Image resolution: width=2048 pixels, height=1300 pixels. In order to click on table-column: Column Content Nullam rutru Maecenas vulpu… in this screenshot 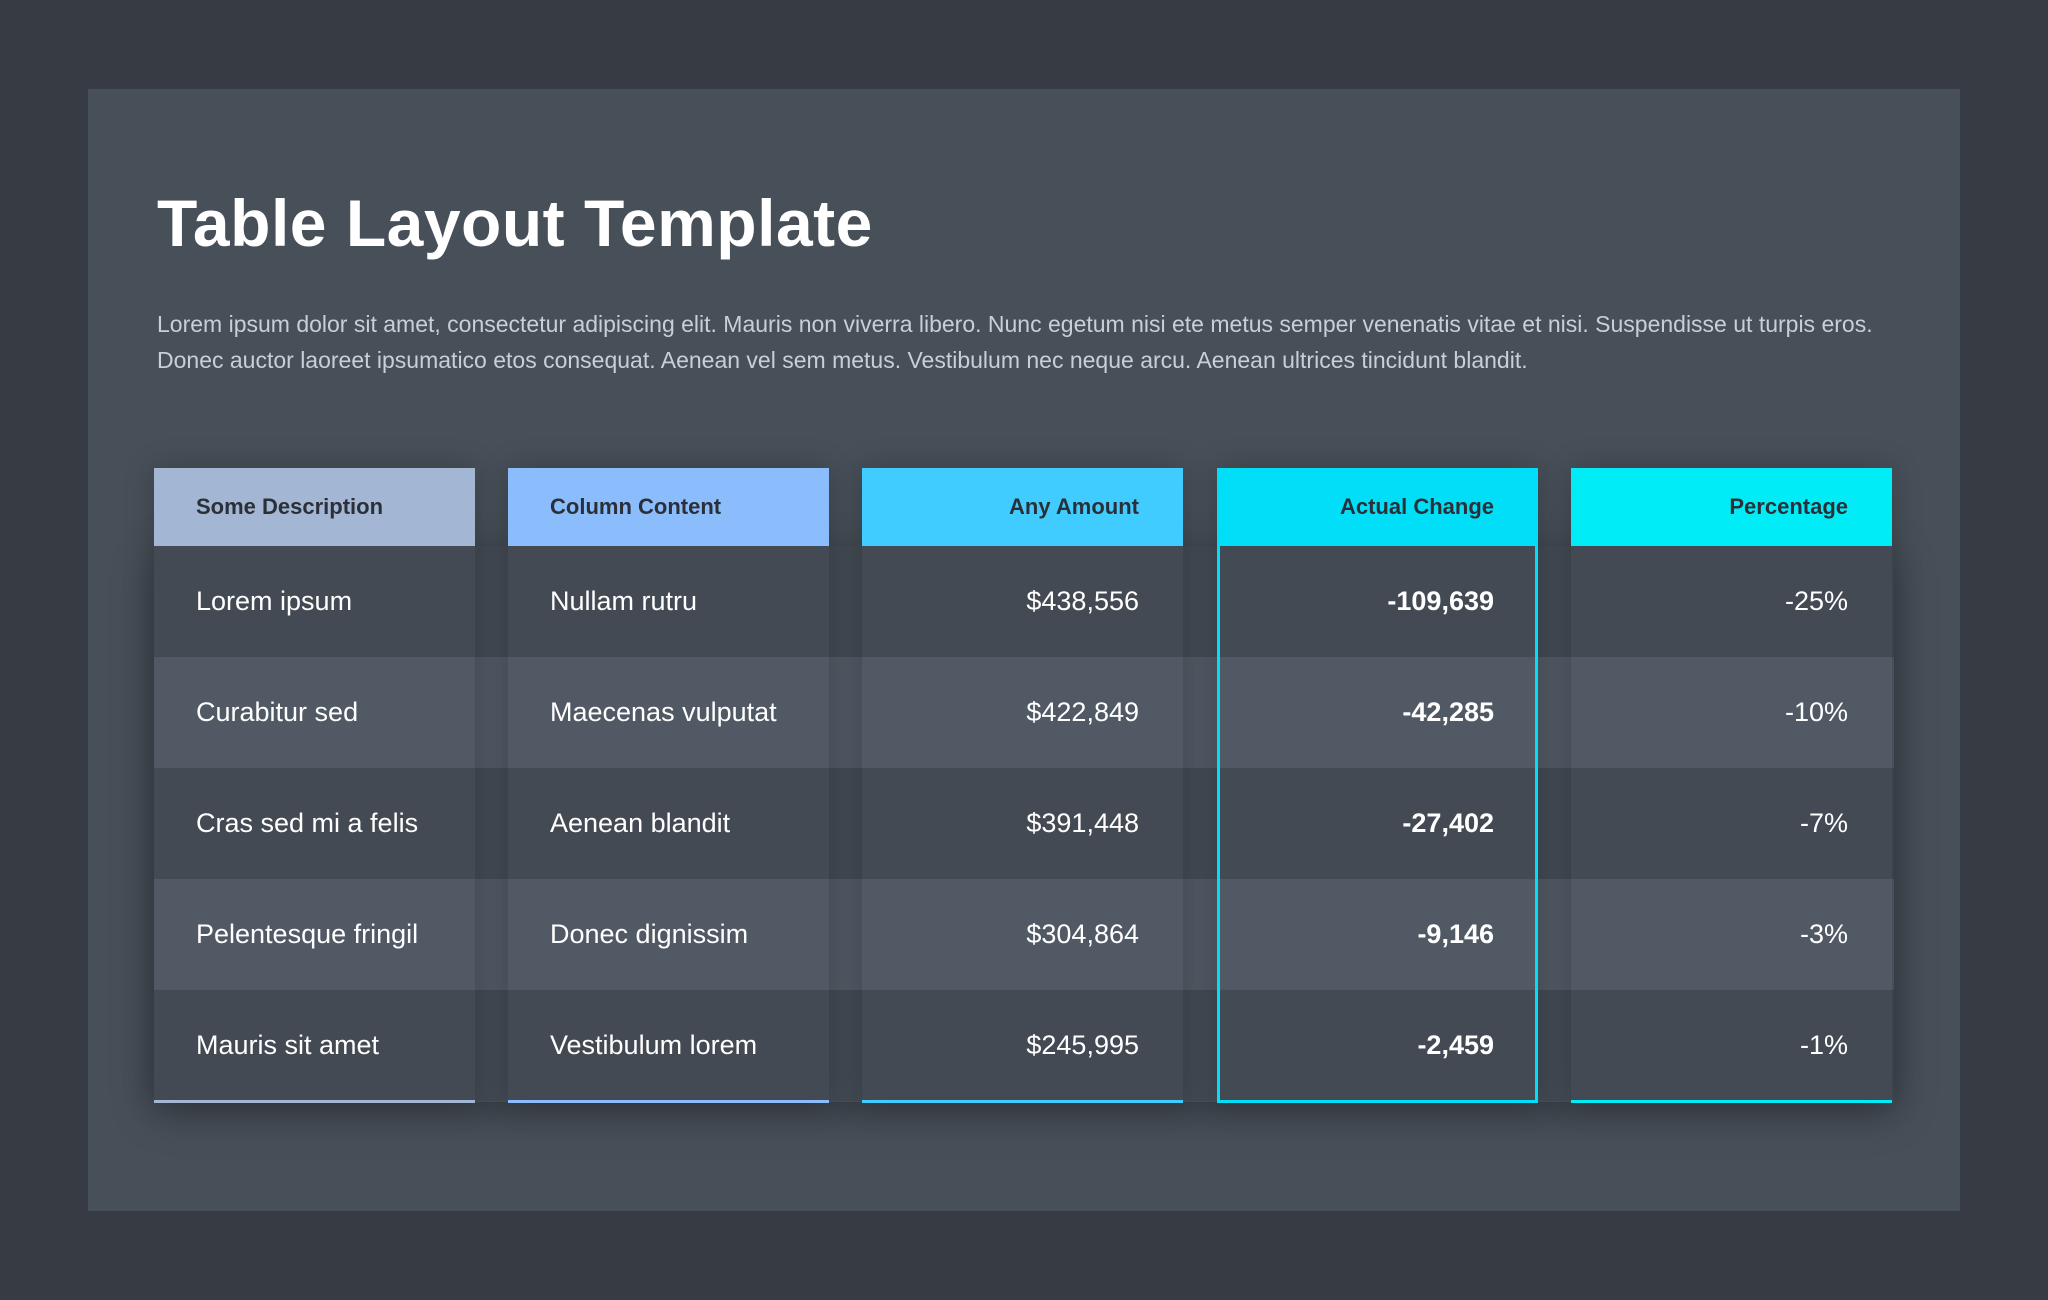, I will do `click(668, 785)`.